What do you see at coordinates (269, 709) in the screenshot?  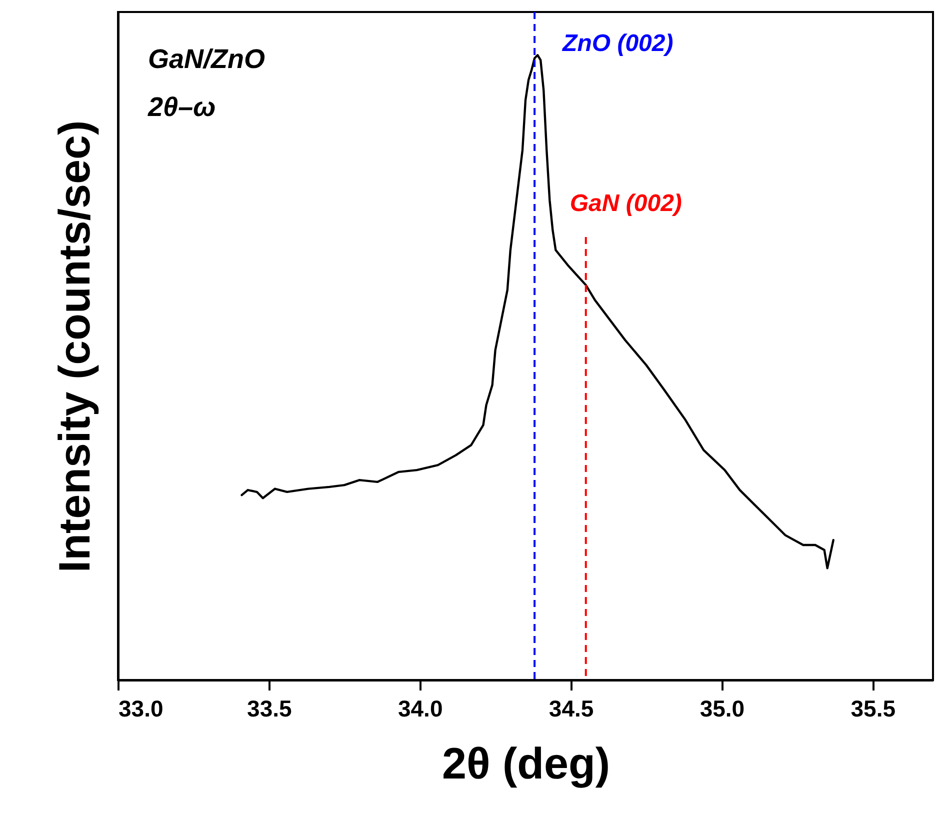 I see `x-tick-label: 33.5` at bounding box center [269, 709].